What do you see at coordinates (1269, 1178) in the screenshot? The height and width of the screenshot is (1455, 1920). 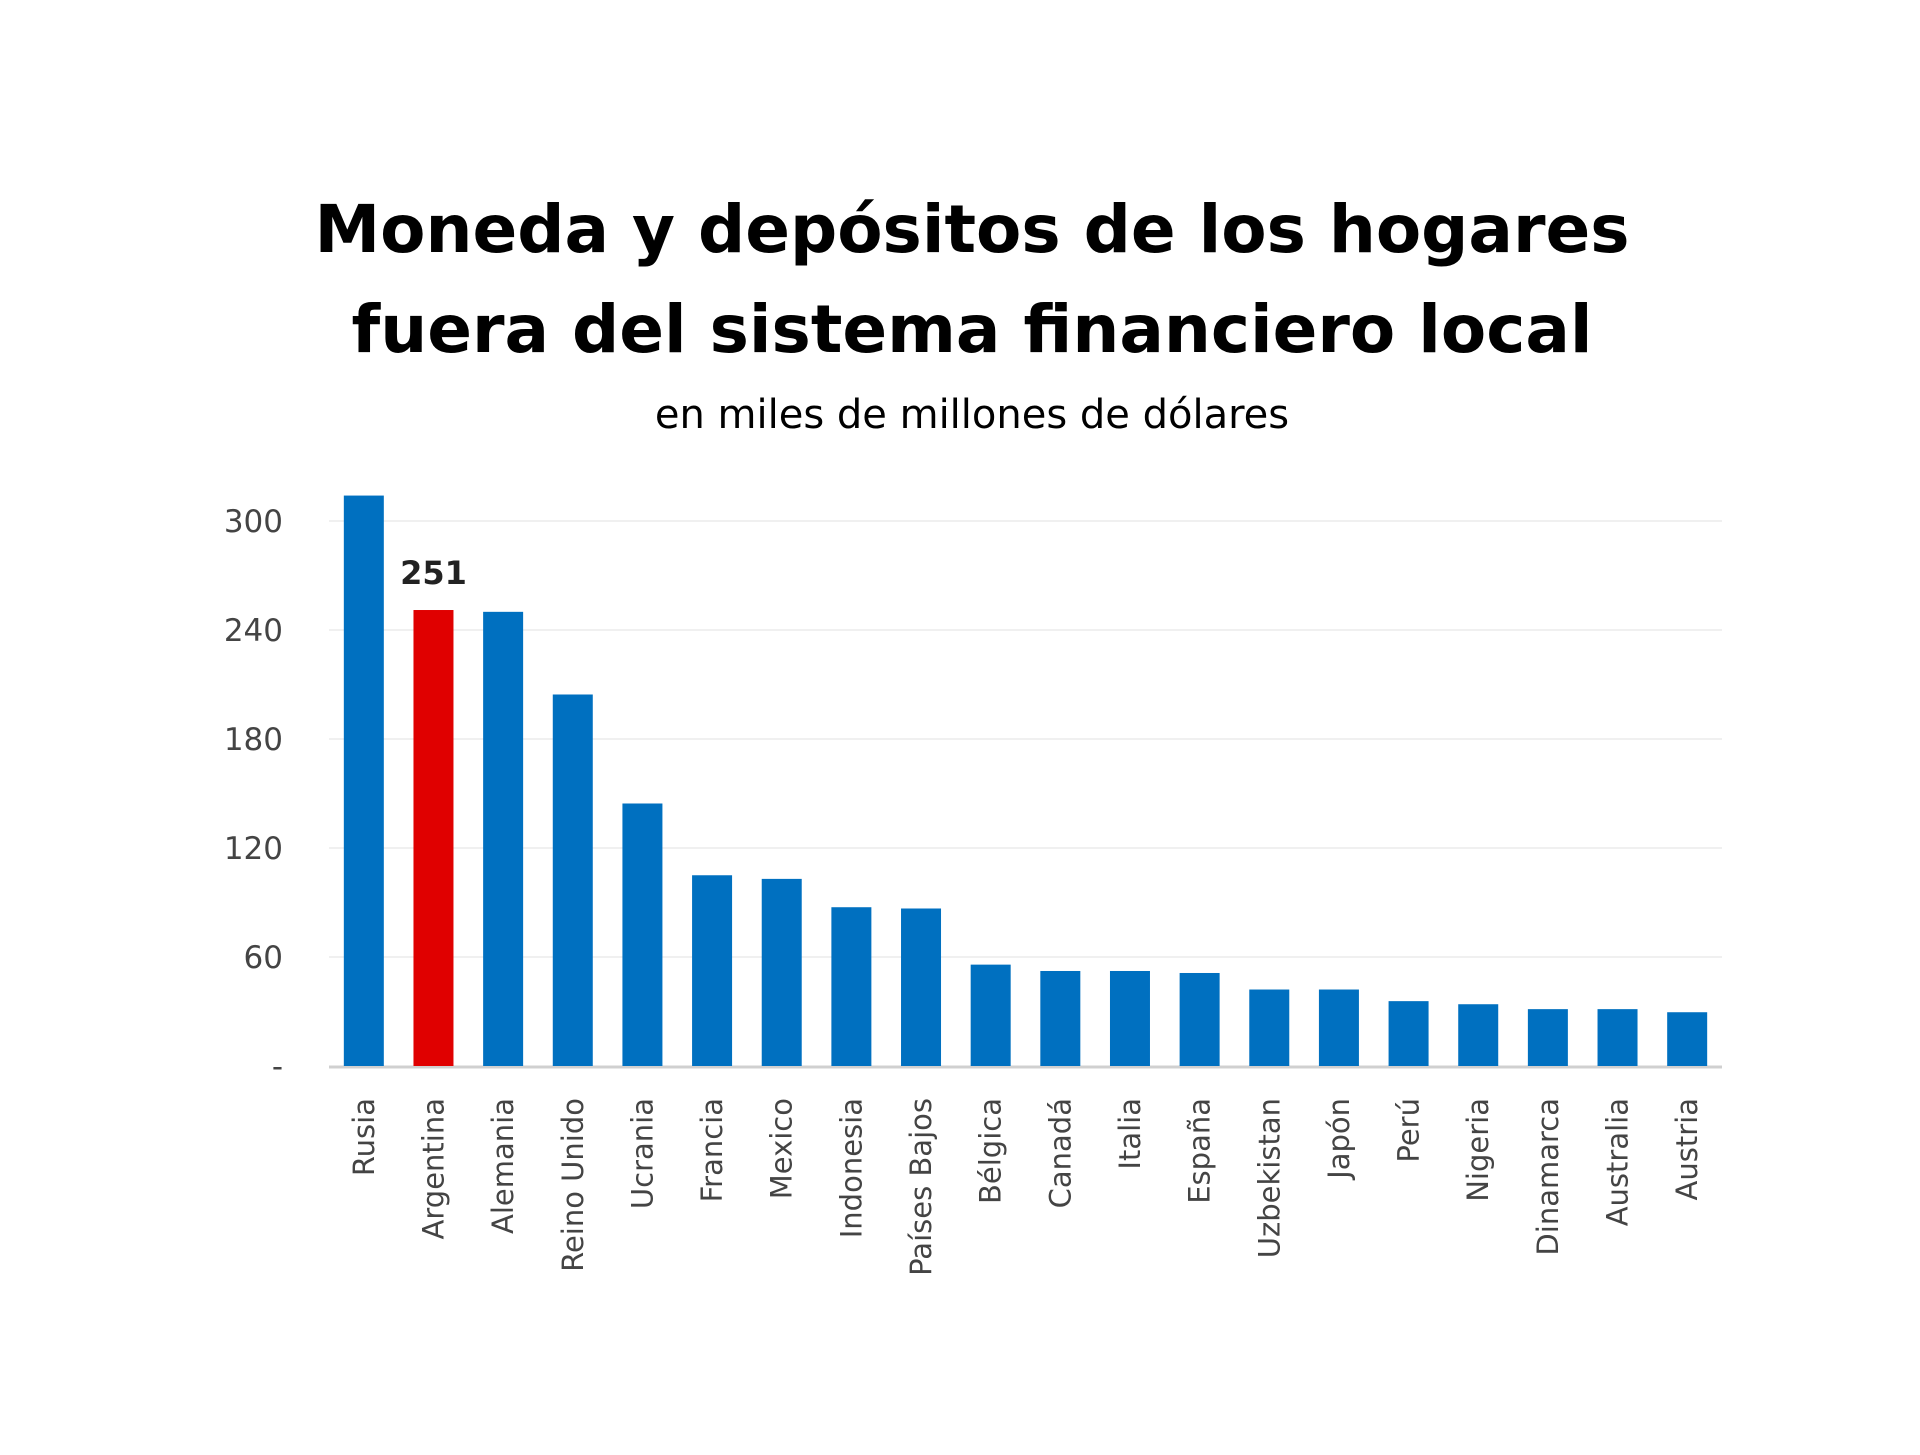 I see `x-tick-label: Uzbekistan` at bounding box center [1269, 1178].